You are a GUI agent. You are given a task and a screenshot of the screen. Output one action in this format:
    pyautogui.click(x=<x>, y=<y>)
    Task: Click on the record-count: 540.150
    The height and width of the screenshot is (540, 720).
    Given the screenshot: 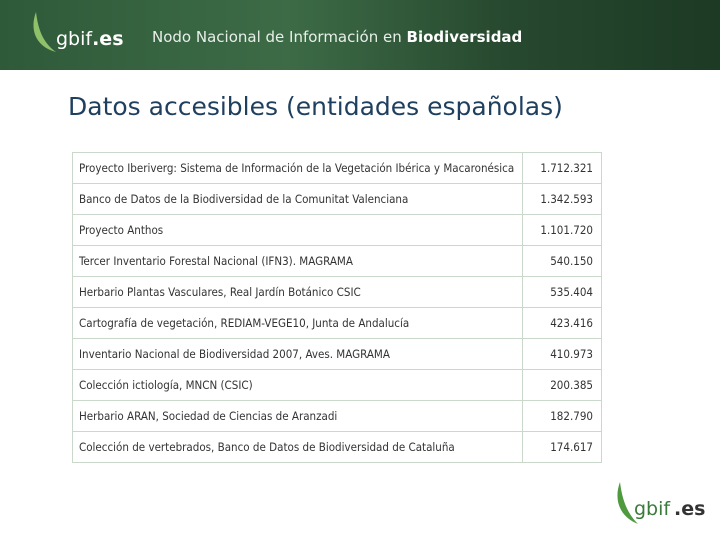 What is the action you would take?
    pyautogui.click(x=562, y=261)
    